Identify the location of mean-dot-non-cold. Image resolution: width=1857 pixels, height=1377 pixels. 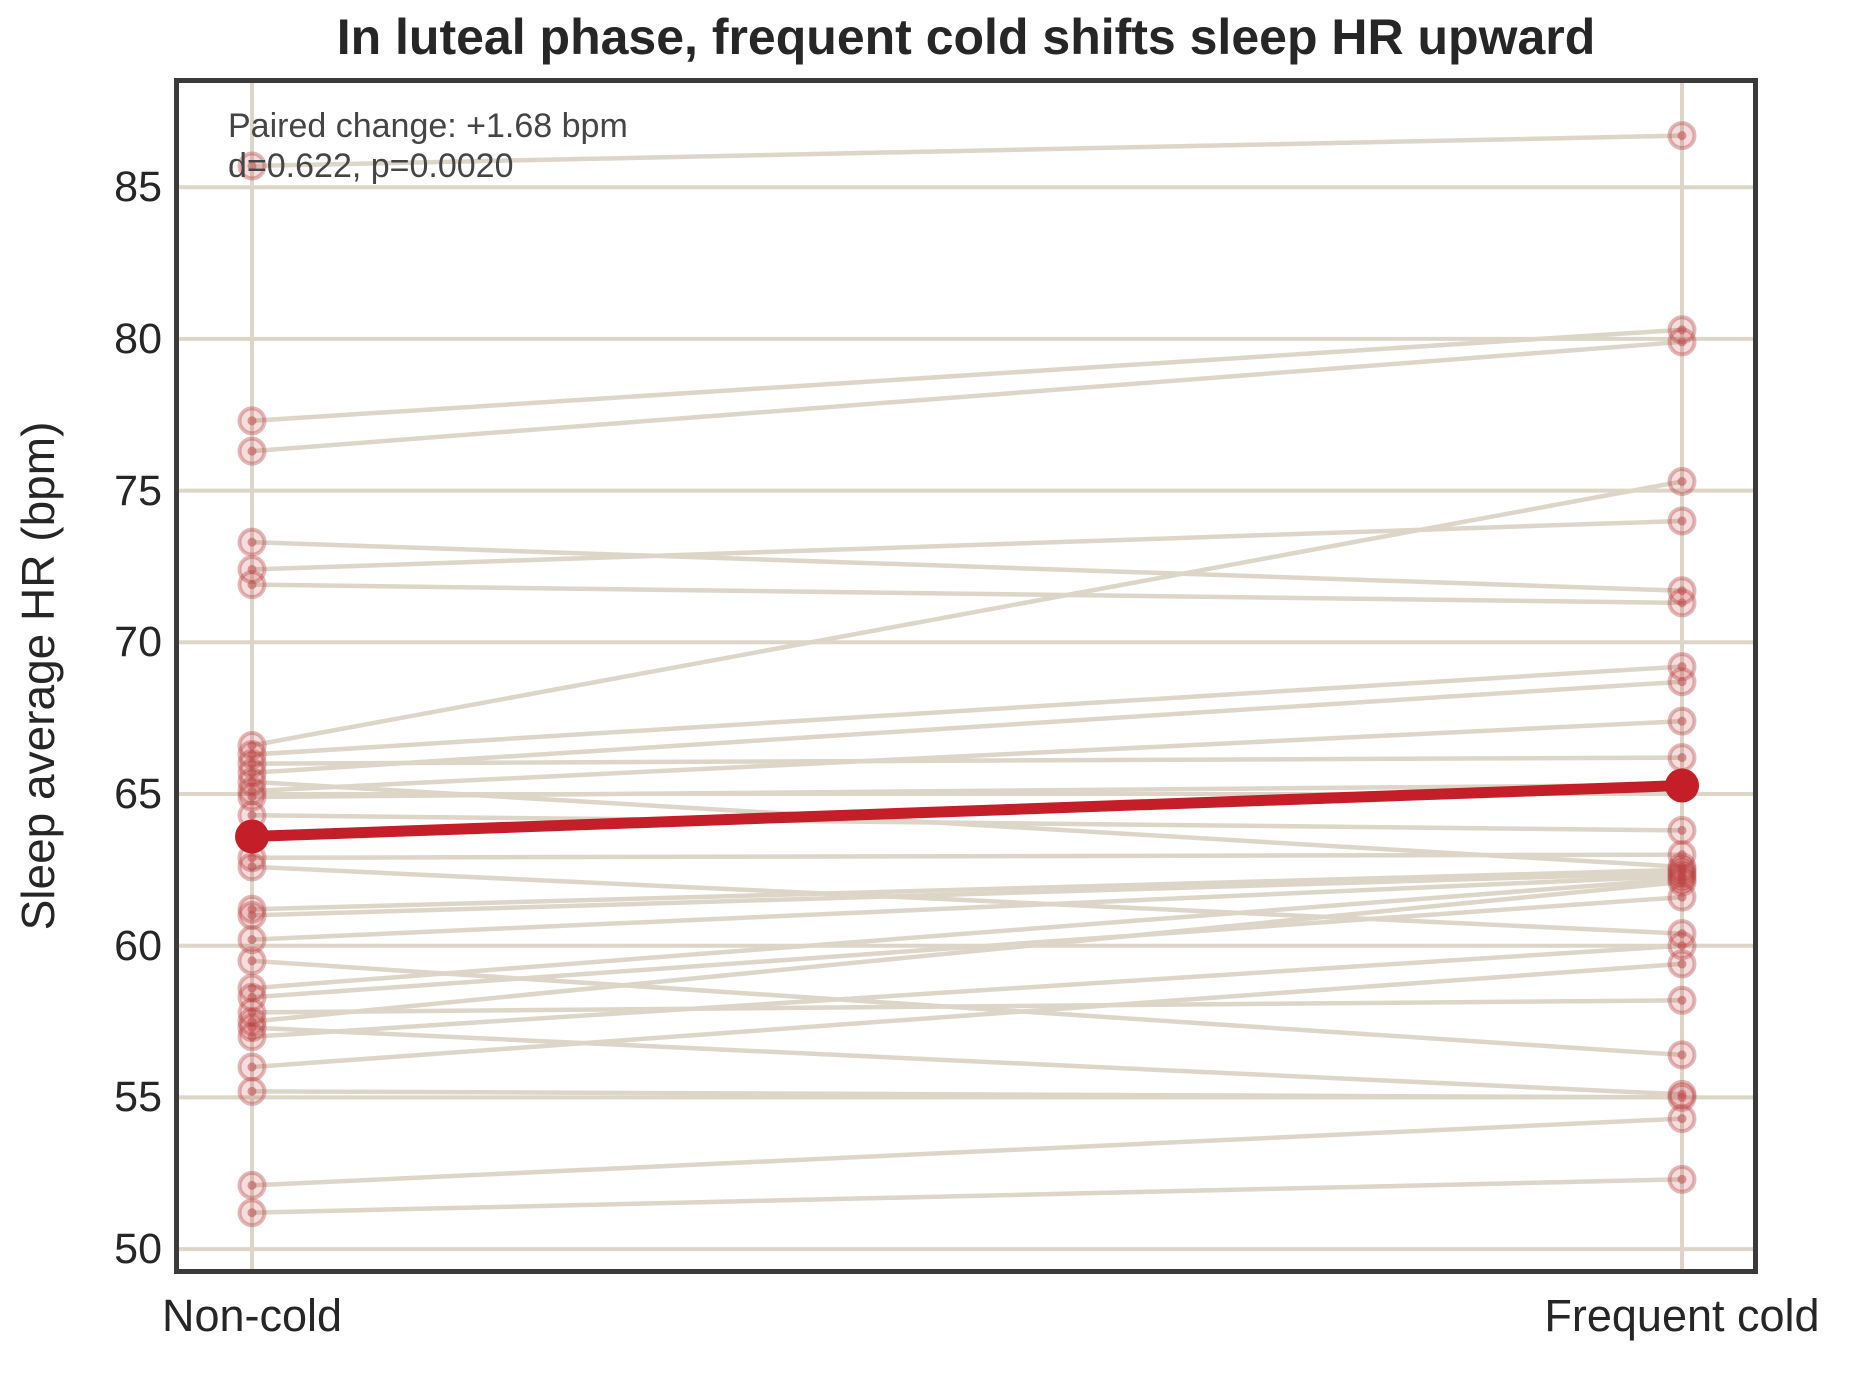
(252, 836).